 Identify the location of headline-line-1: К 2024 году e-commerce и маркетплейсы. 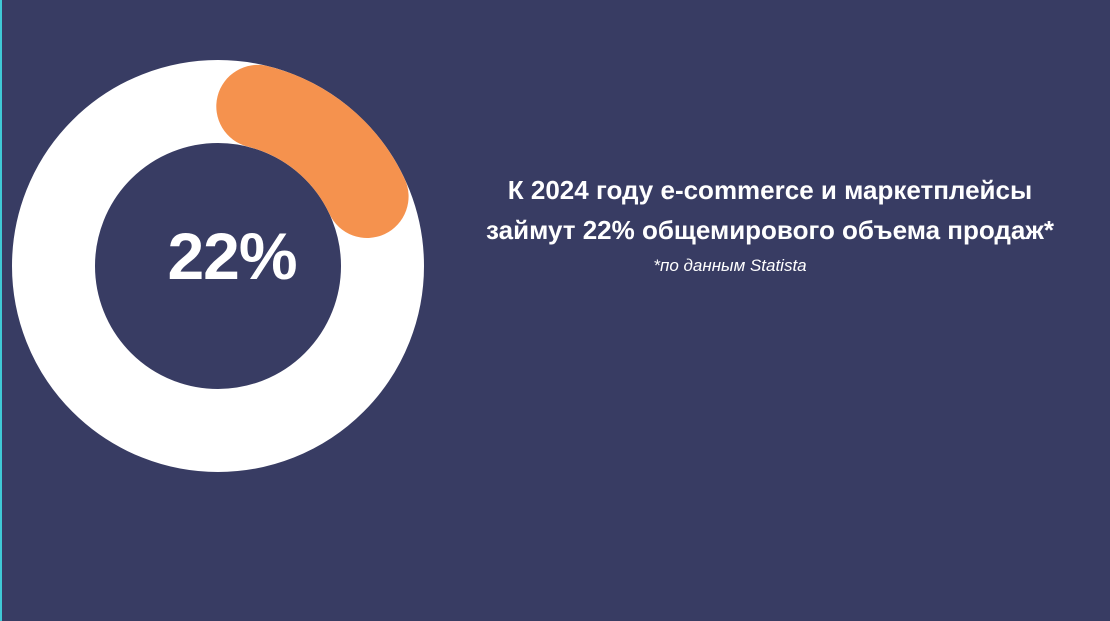
(770, 190).